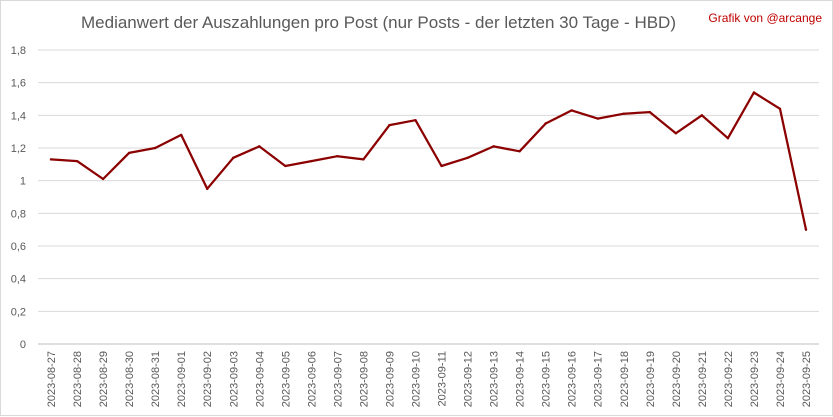  I want to click on x-tick-label: 2023-09-22, so click(729, 379).